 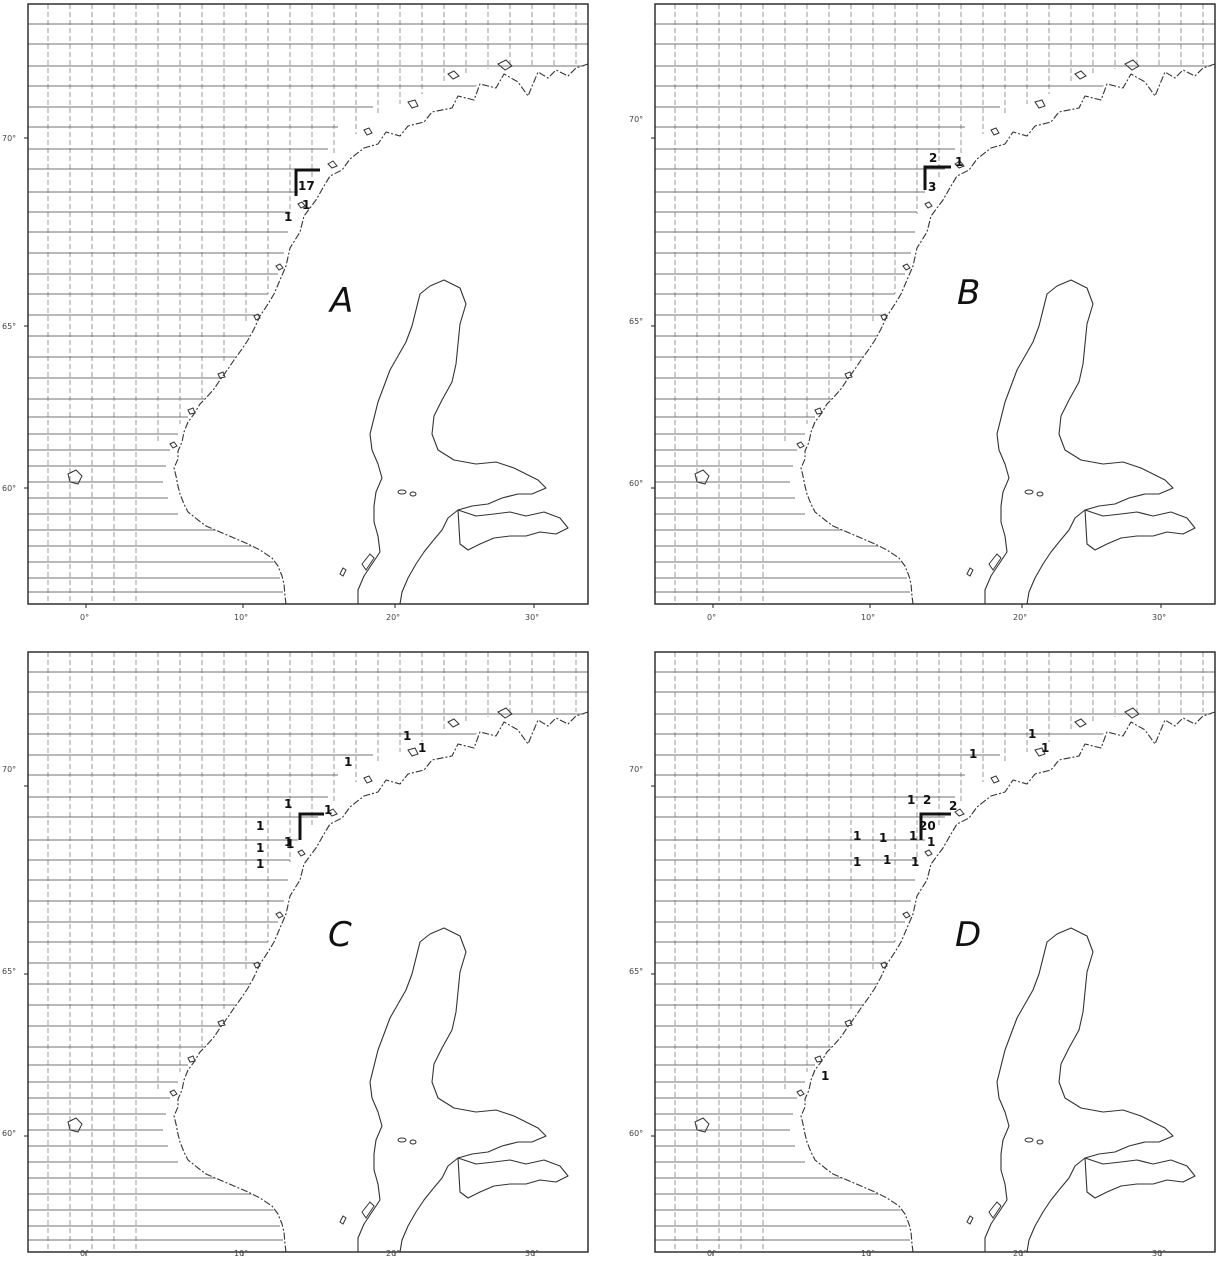 I want to click on panel-label: A, so click(x=340, y=301).